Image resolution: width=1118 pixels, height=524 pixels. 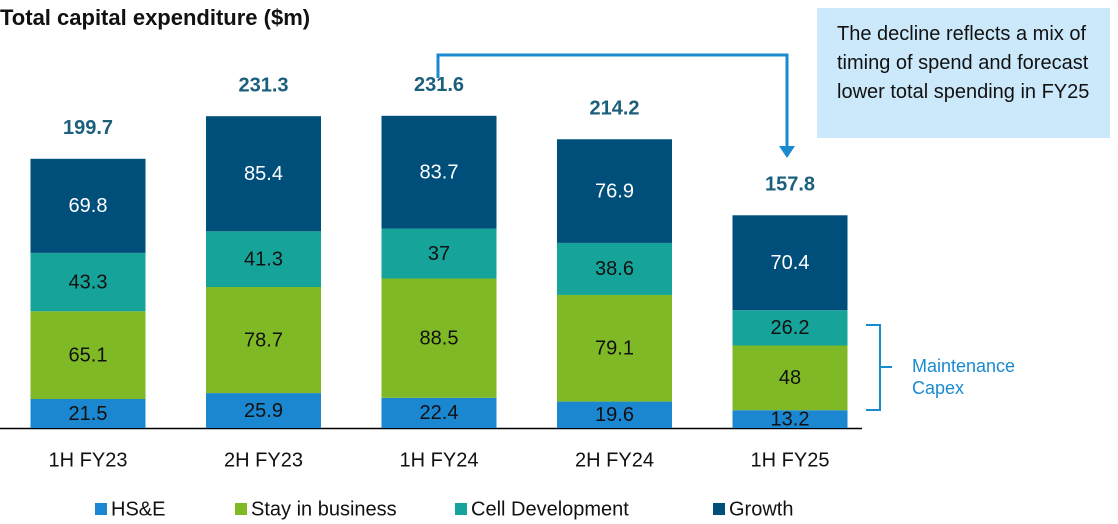 I want to click on segment-label: 70.4, so click(x=790, y=263).